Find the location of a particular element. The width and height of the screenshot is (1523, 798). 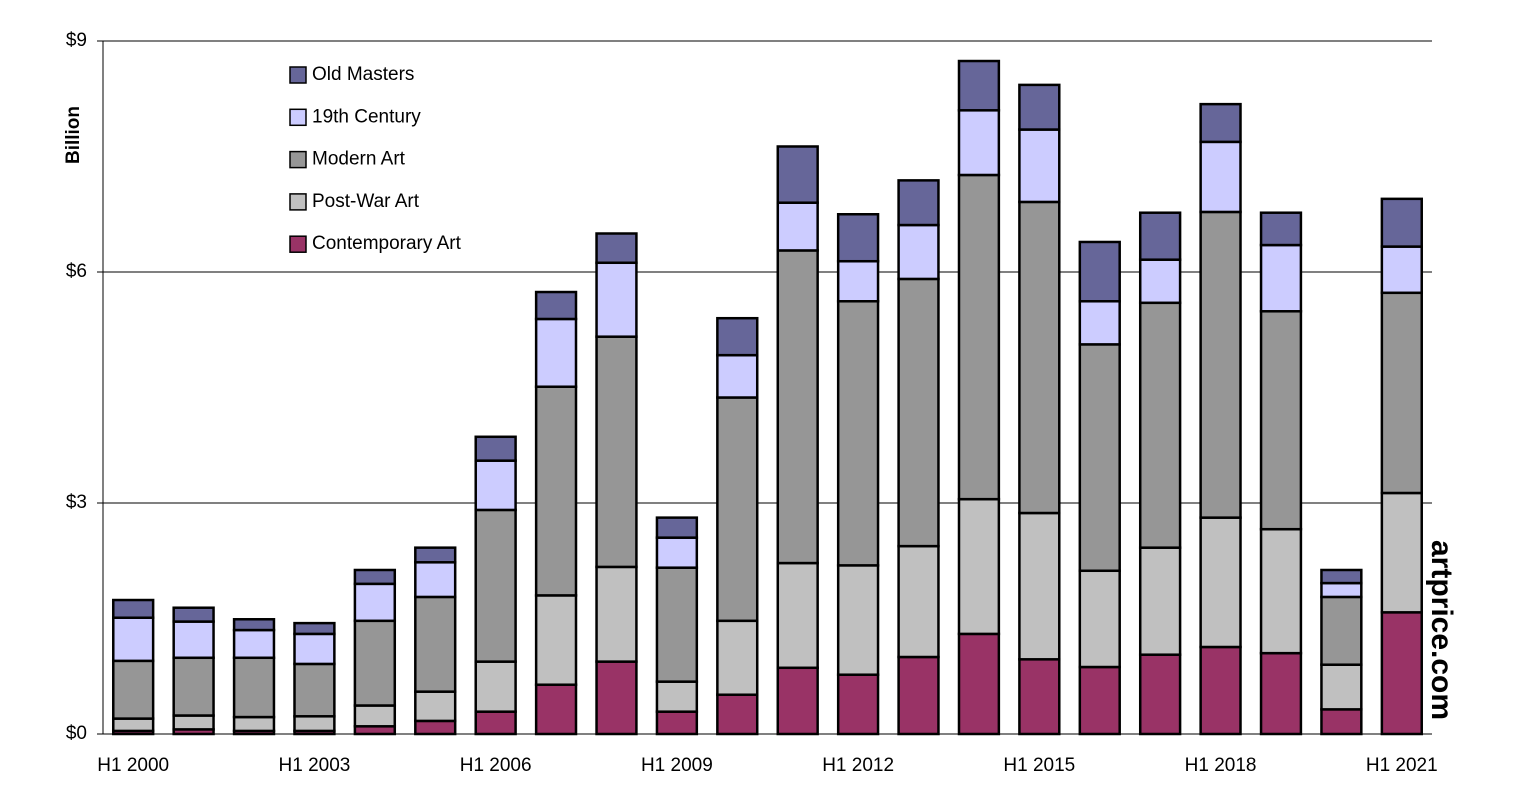

y-tick-label: $0 is located at coordinates (76, 733).